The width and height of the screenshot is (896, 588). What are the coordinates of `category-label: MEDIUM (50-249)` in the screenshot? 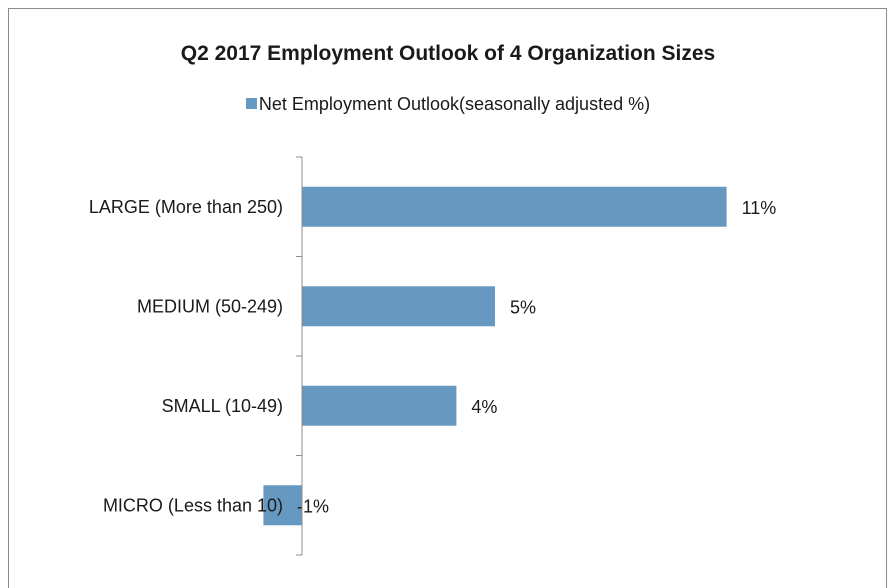 It's located at (210, 306).